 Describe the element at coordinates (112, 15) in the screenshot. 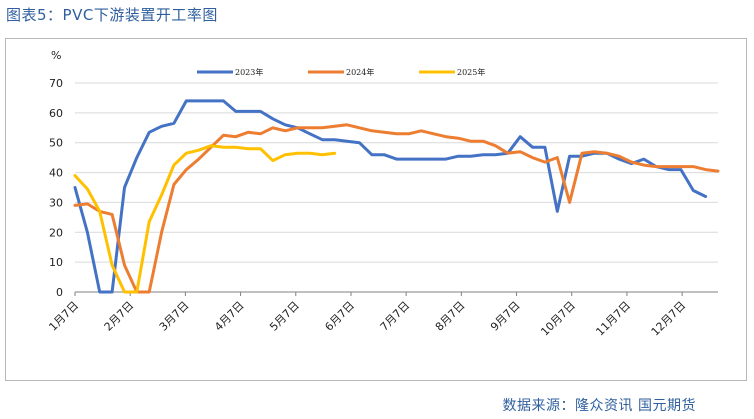

I see `page-title: 图表5：PVC下游装置开工率图` at that location.